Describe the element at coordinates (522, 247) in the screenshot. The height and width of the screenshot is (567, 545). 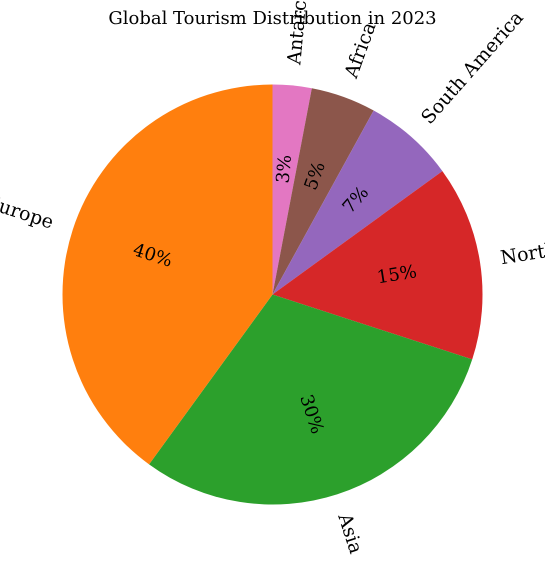
I see `slice-category-label: North America` at that location.